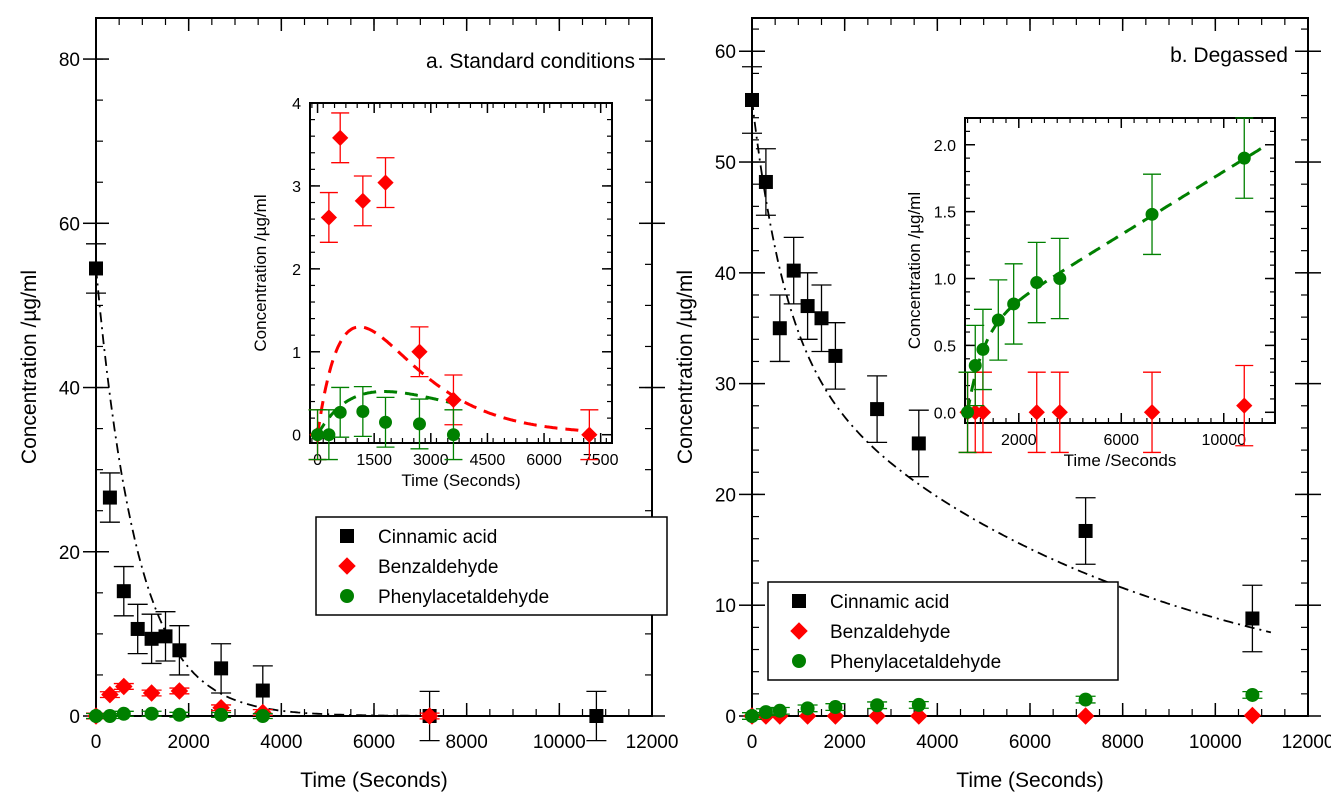 The image size is (1331, 792). I want to click on legend-label-phenyl: Phenylacetaldehyde, so click(915, 662).